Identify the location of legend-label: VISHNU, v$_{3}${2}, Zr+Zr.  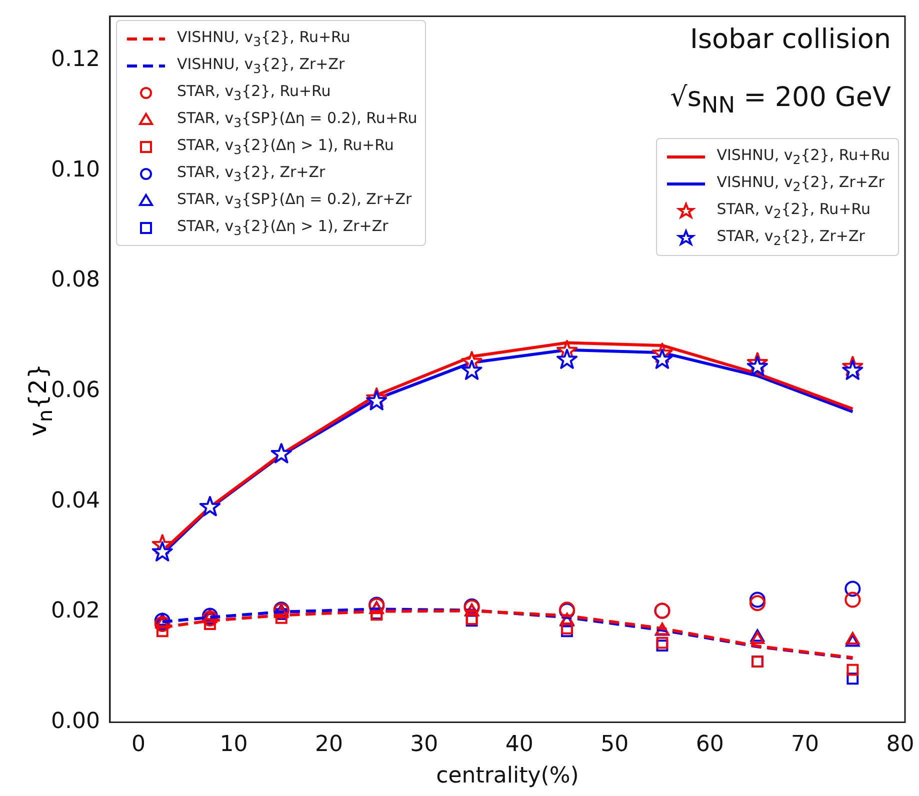
(260, 65).